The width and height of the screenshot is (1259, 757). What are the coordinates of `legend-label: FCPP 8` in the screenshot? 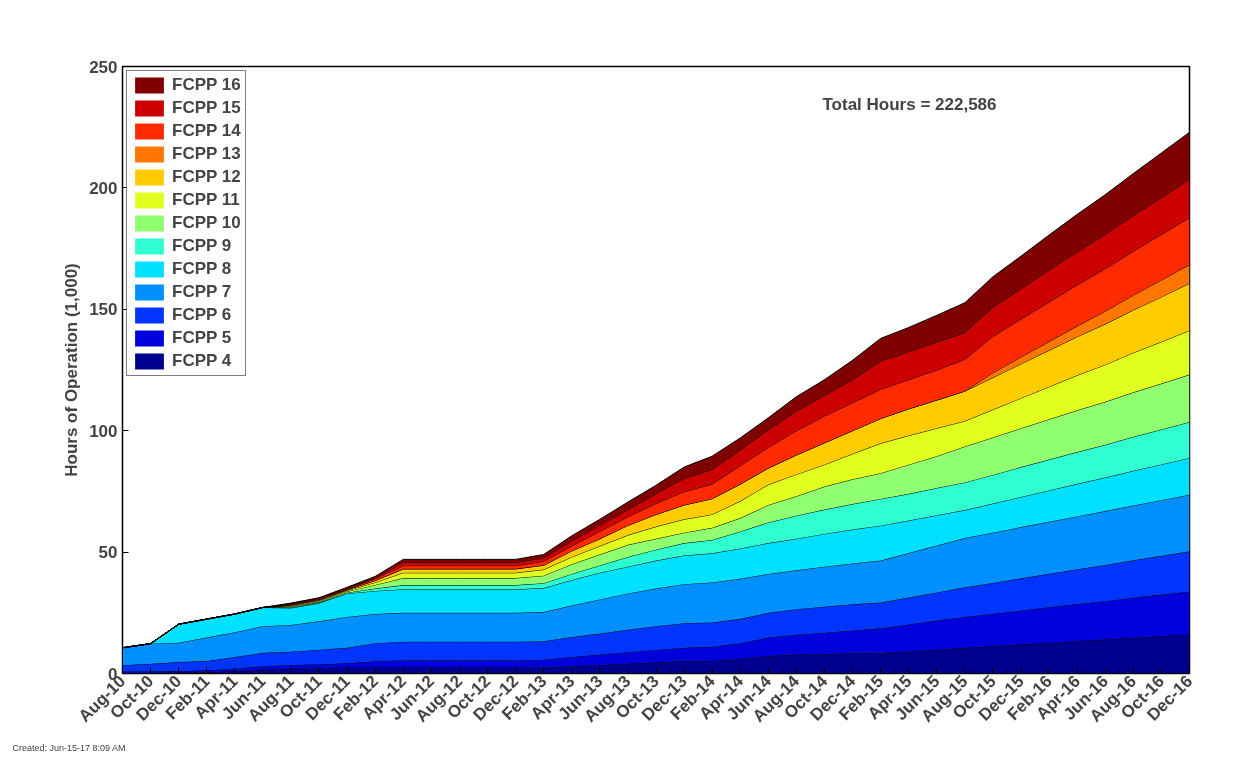 It's located at (202, 269).